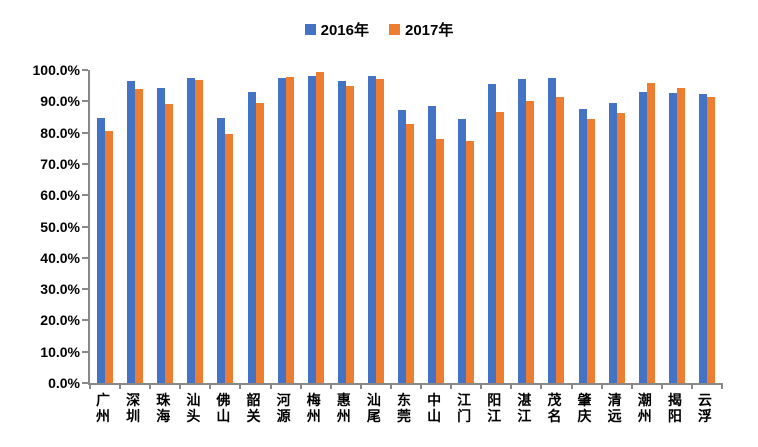 This screenshot has width=758, height=447. What do you see at coordinates (409, 253) in the screenshot?
I see `bar-2017年-东莞` at bounding box center [409, 253].